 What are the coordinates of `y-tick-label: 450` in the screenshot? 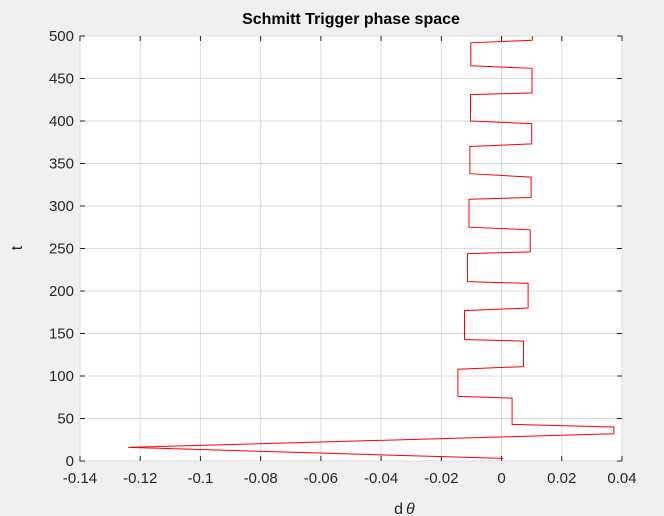 It's located at (61, 79).